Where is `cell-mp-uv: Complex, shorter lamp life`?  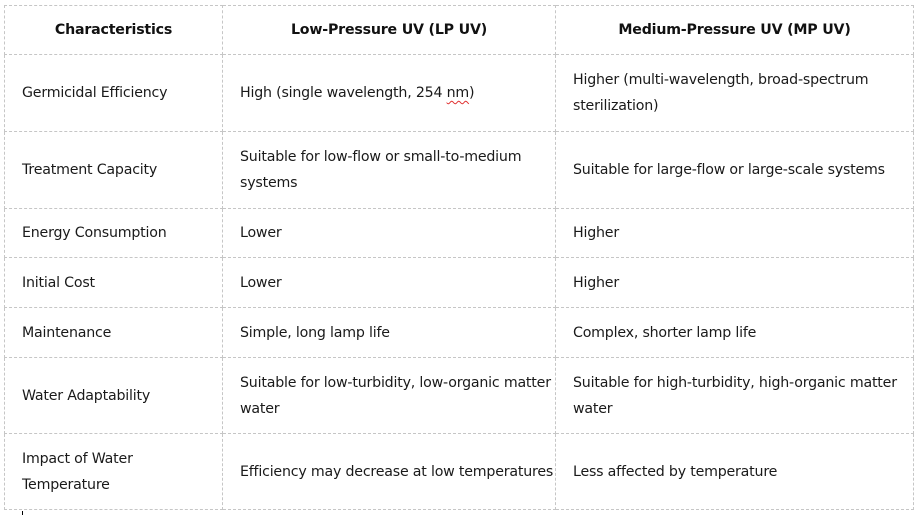
cell-mp-uv: Complex, shorter lamp life is located at coordinates (734, 332).